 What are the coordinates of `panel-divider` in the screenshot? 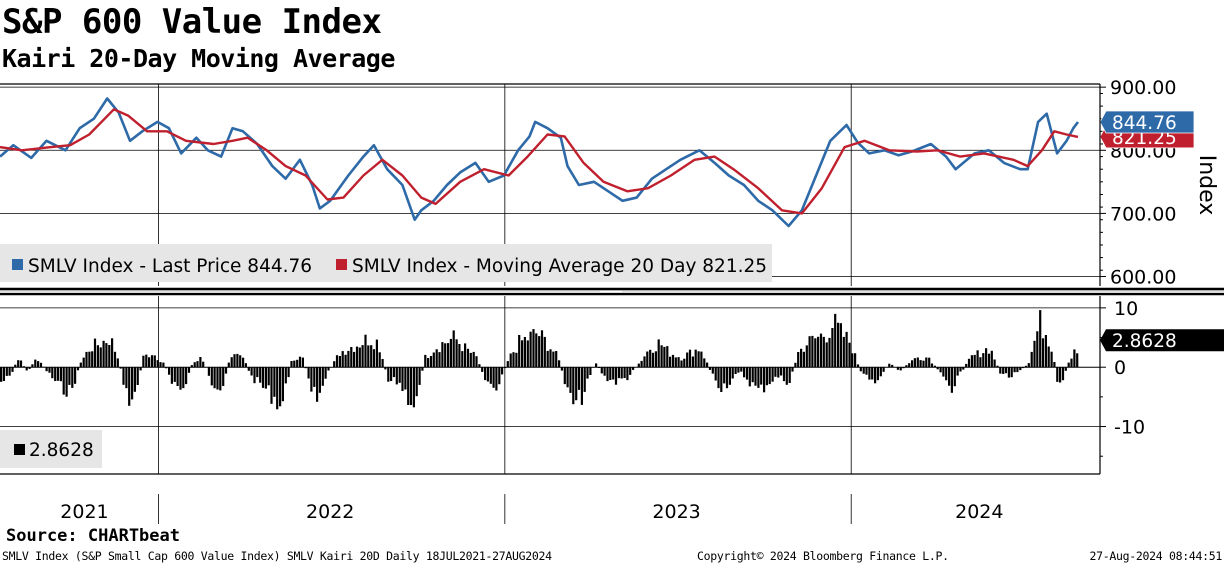 It's located at (612, 291).